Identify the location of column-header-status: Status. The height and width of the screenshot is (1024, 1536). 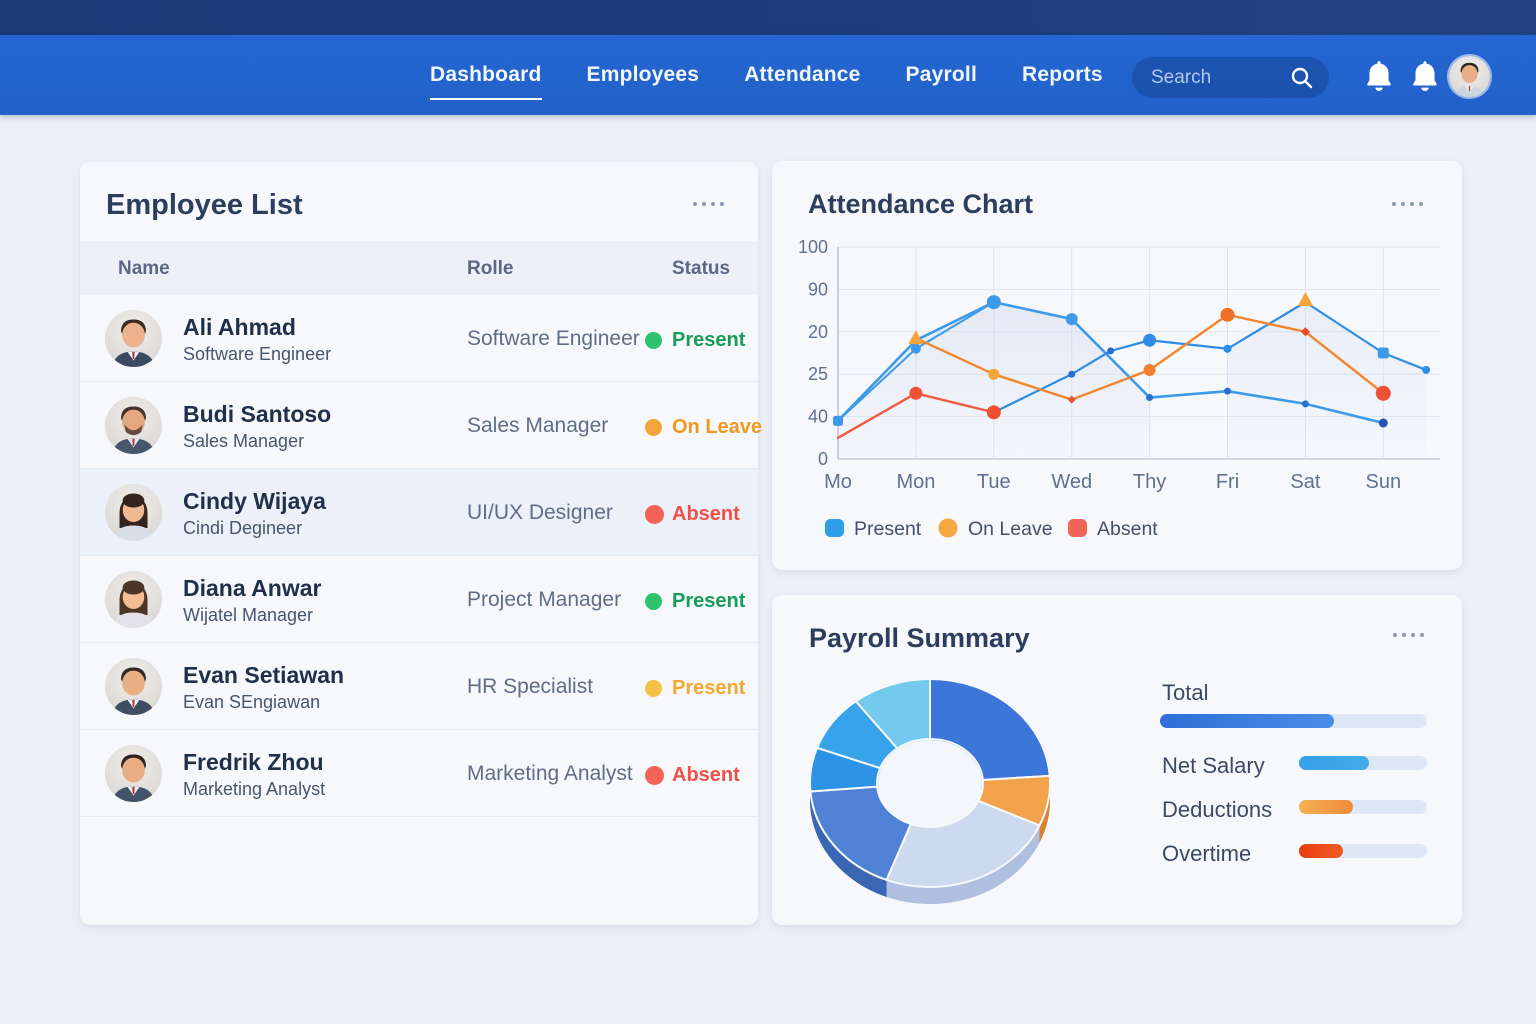
(701, 268).